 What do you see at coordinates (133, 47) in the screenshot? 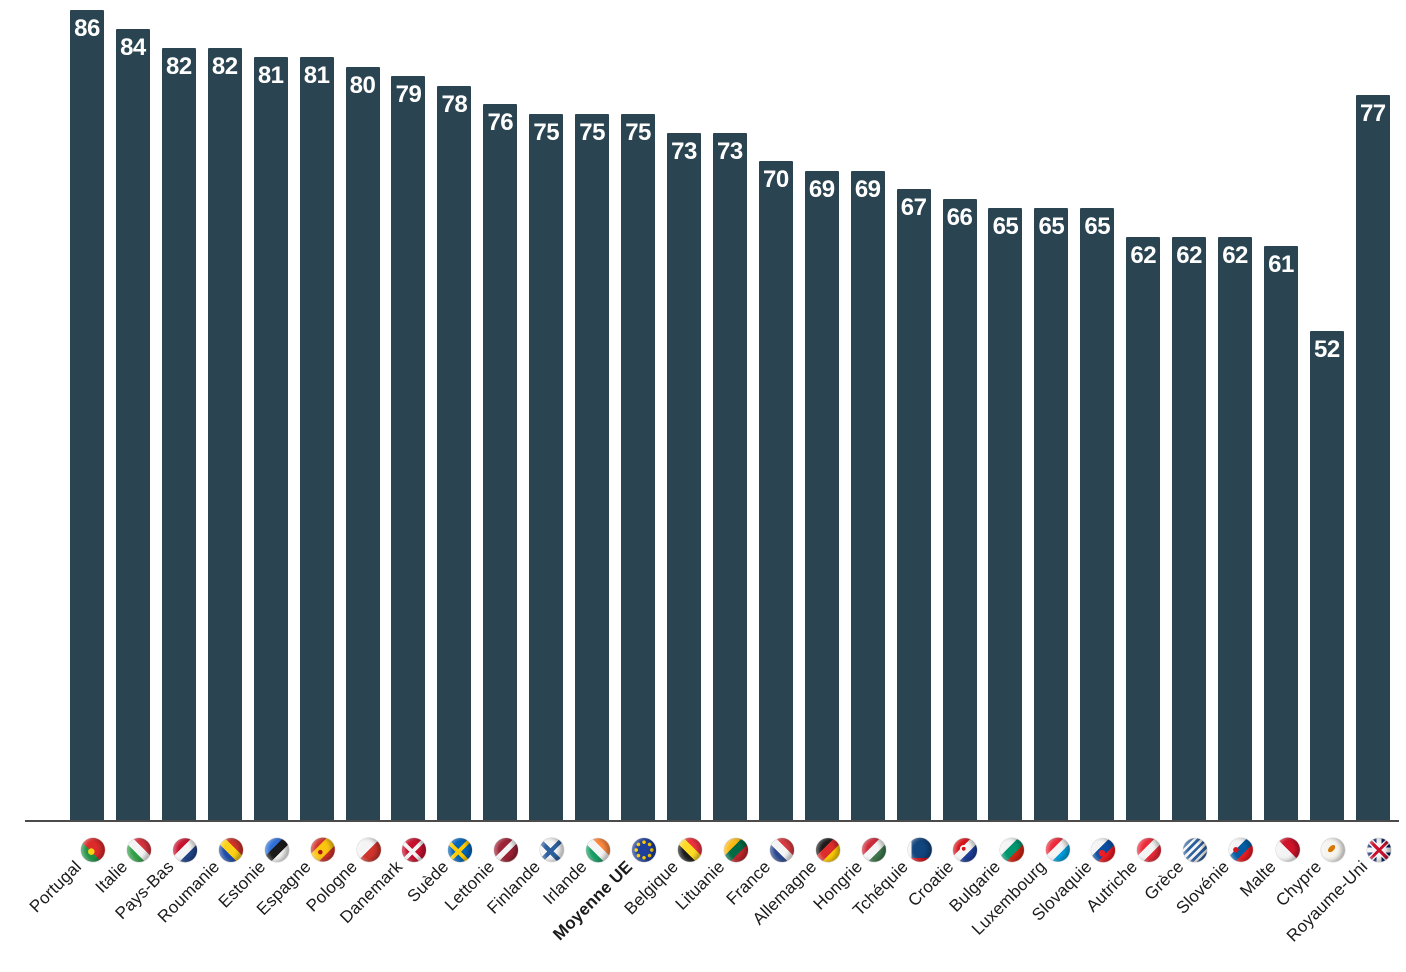
I see `bar-value-label: 84` at bounding box center [133, 47].